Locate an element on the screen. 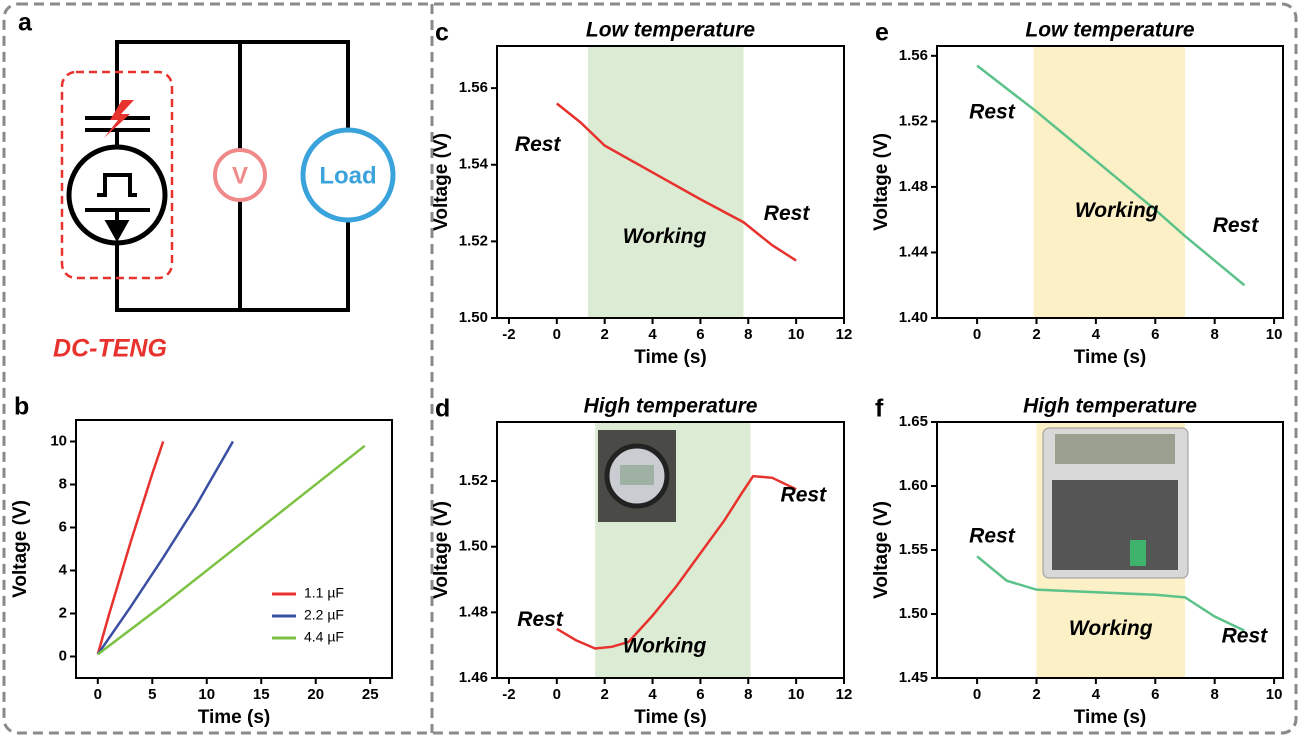  device-name: DC-TENG is located at coordinates (110, 349).